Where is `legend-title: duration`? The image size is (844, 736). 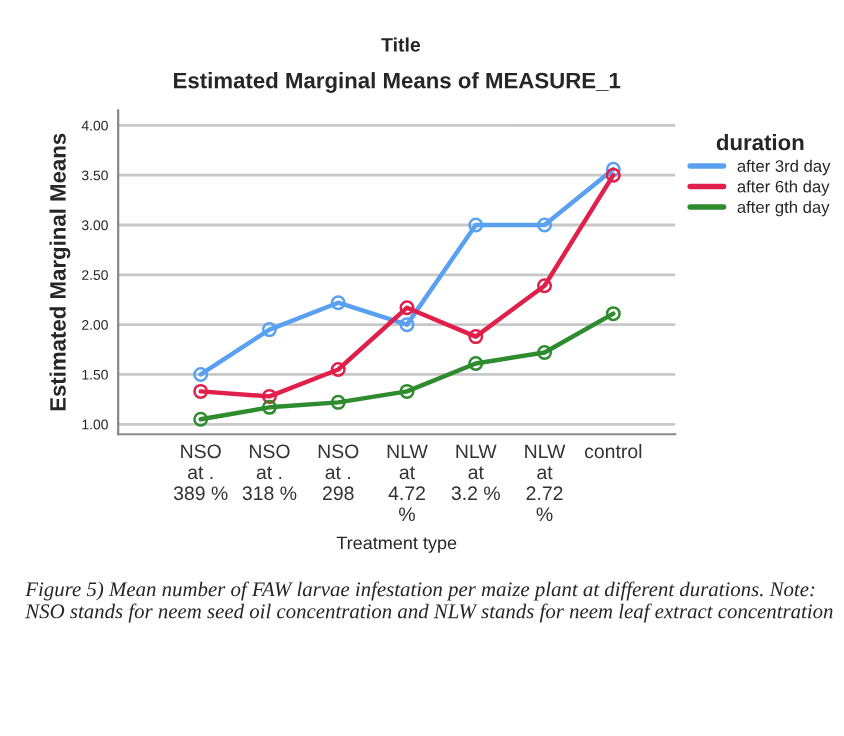 legend-title: duration is located at coordinates (760, 142).